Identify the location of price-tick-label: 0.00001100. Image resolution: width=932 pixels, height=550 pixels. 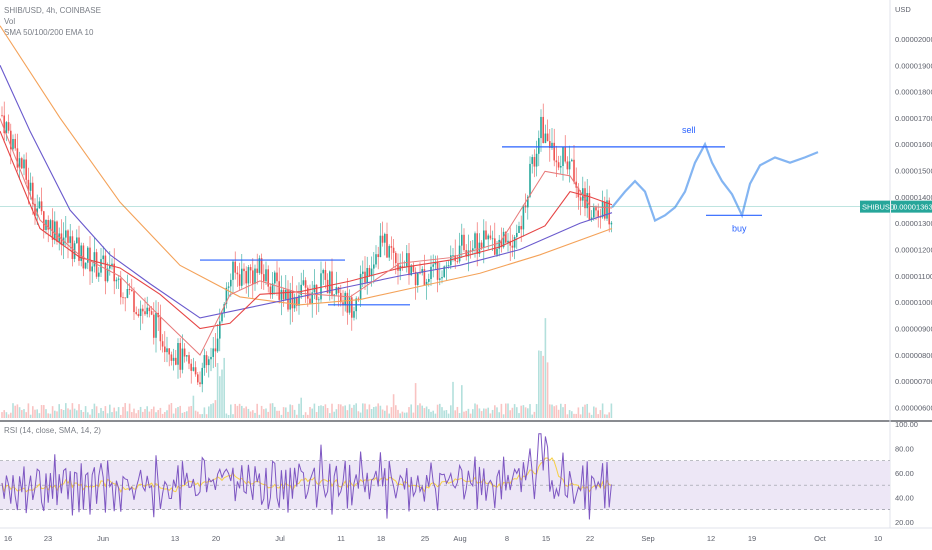
(913, 276).